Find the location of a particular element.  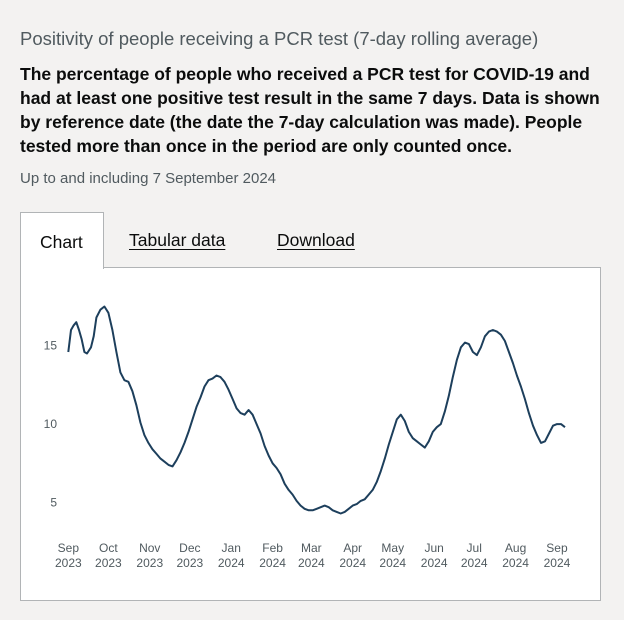

tab-tabular-data: Tabular data is located at coordinates (177, 240).